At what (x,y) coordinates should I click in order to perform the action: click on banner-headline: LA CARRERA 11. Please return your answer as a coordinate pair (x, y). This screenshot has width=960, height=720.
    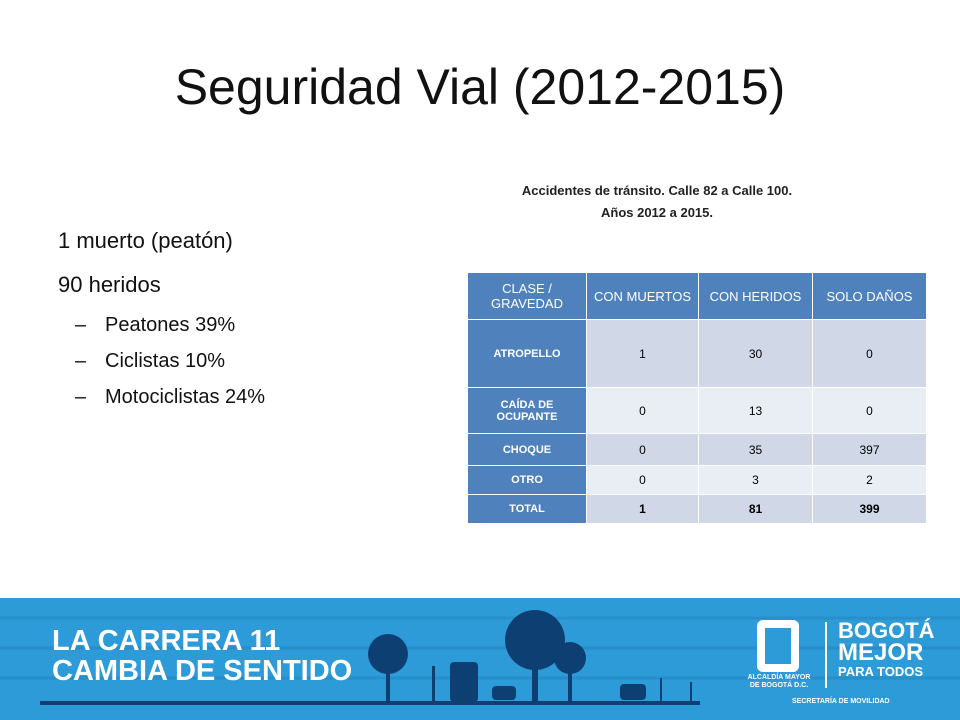
    Looking at the image, I should click on (166, 641).